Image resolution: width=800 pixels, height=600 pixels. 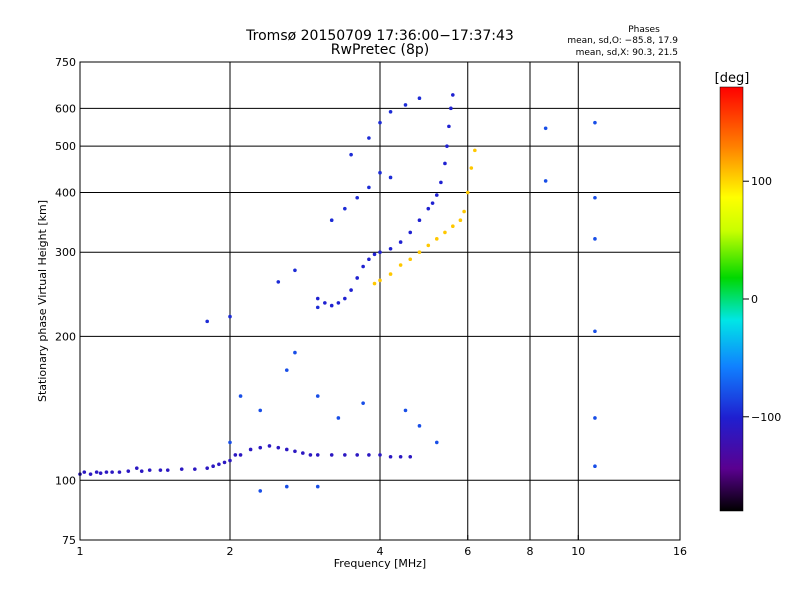 I want to click on x-tick-label: 8, so click(x=530, y=551).